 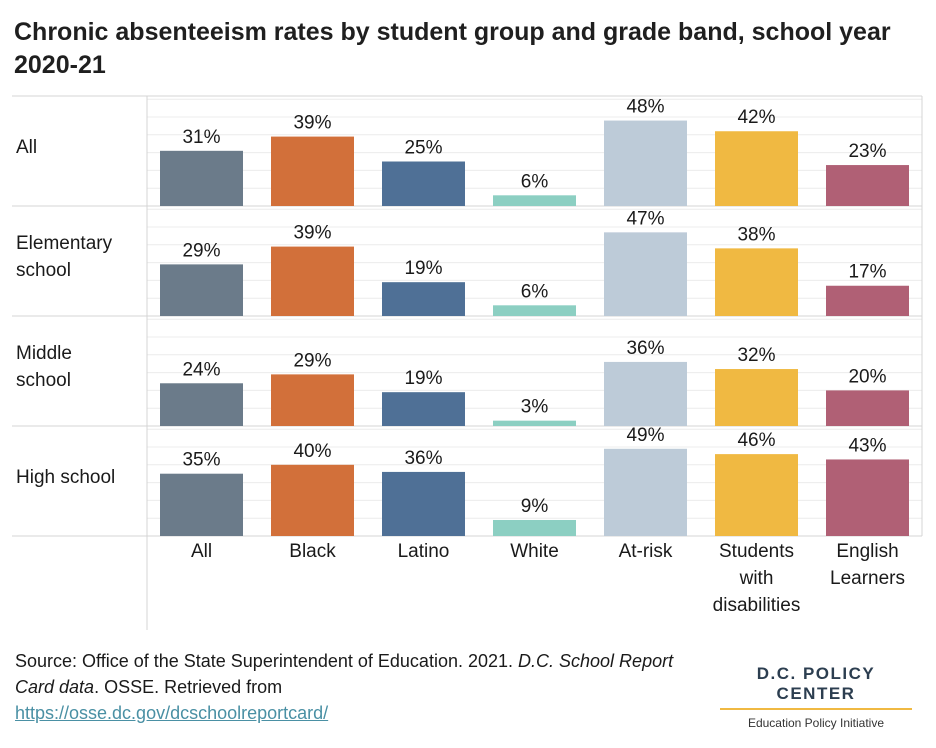 I want to click on category-label: All, so click(x=202, y=551).